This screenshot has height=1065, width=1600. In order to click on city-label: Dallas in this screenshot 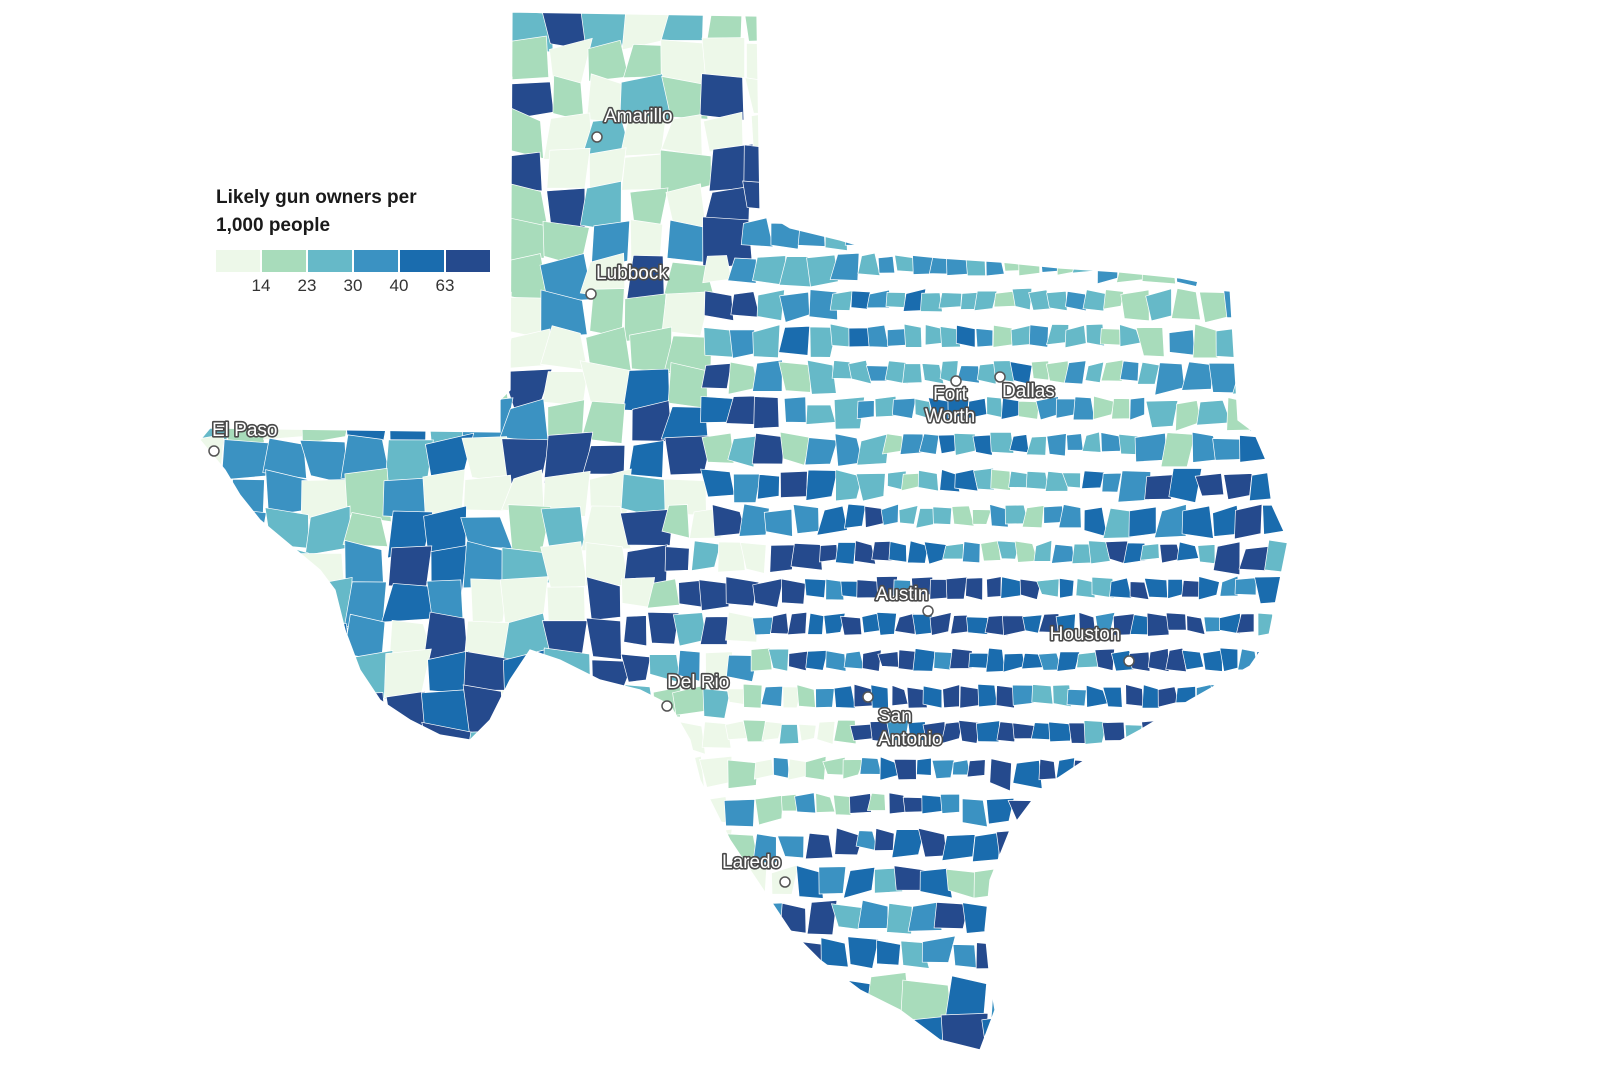, I will do `click(1028, 391)`.